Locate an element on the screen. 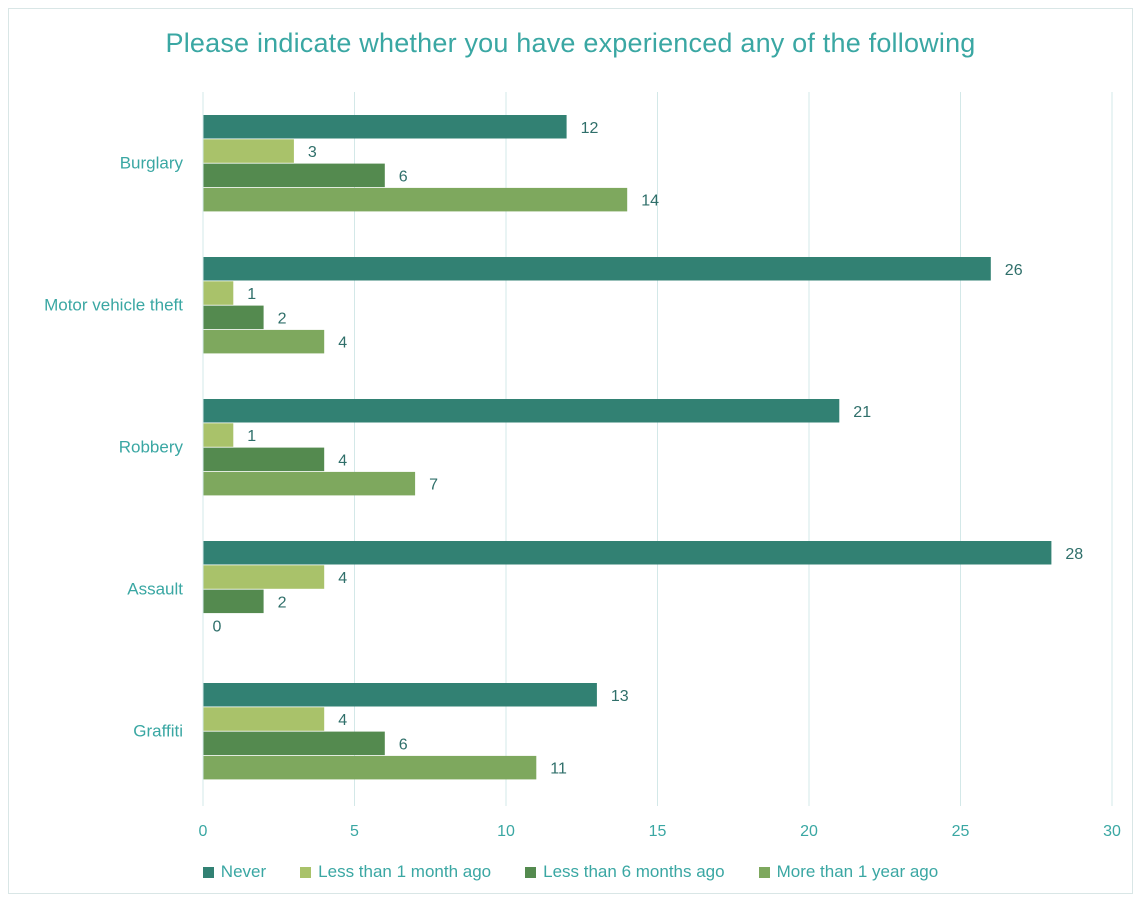  category-label: Motor vehicle theft is located at coordinates (113, 305).